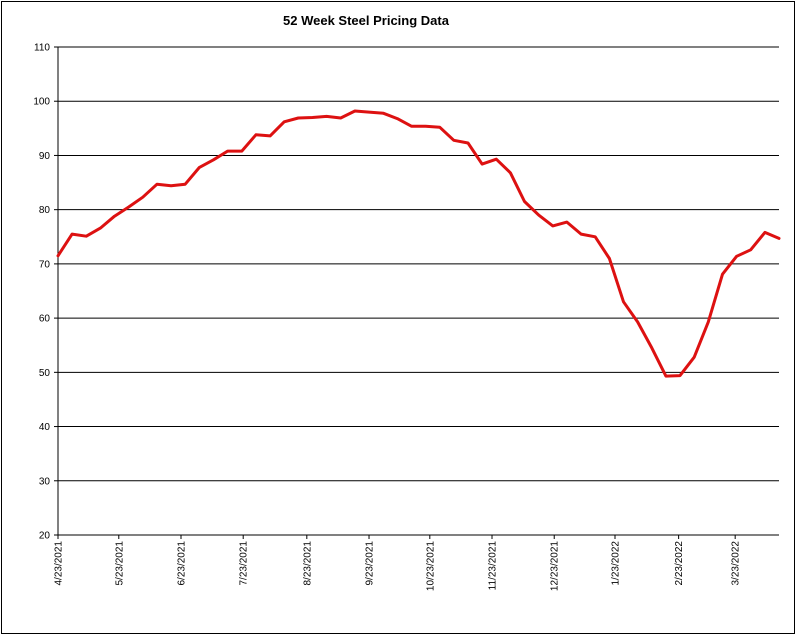  I want to click on y-axis: 20 30 40 50 60 70 80 90 100 110, so click(46, 292).